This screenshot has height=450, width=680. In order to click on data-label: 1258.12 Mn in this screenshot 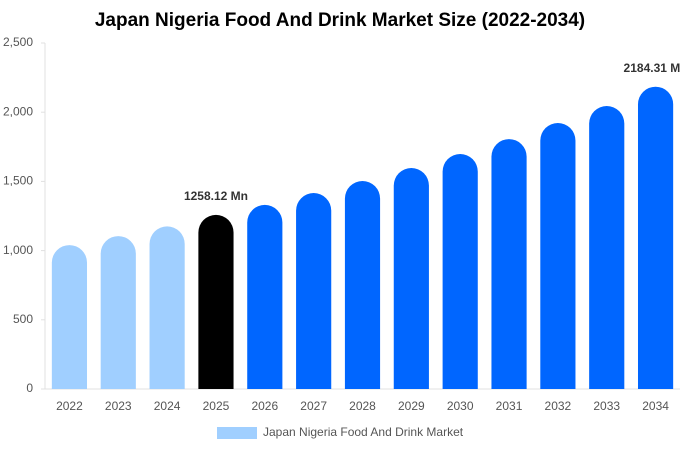, I will do `click(216, 196)`.